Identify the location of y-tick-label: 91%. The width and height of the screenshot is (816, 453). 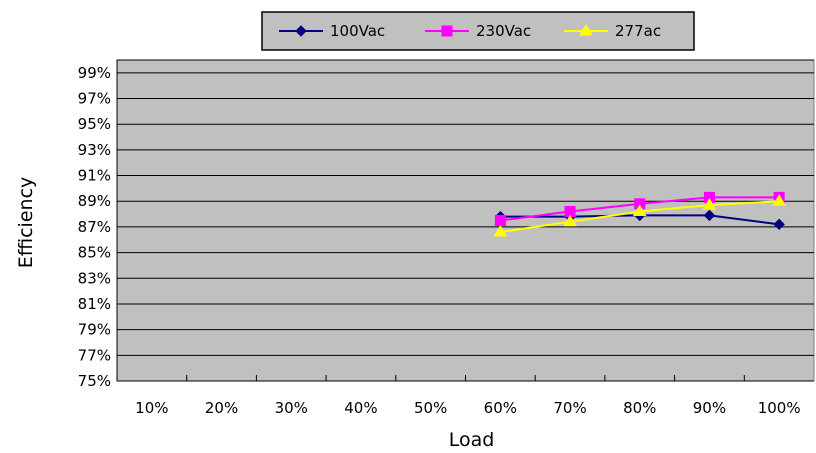
(94, 176).